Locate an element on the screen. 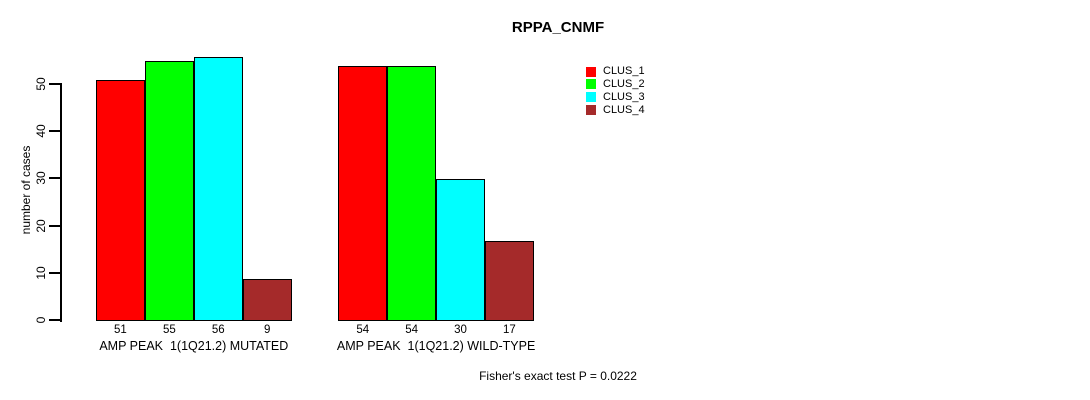 This screenshot has width=1090, height=400. y-tick-label: 30 is located at coordinates (41, 178).